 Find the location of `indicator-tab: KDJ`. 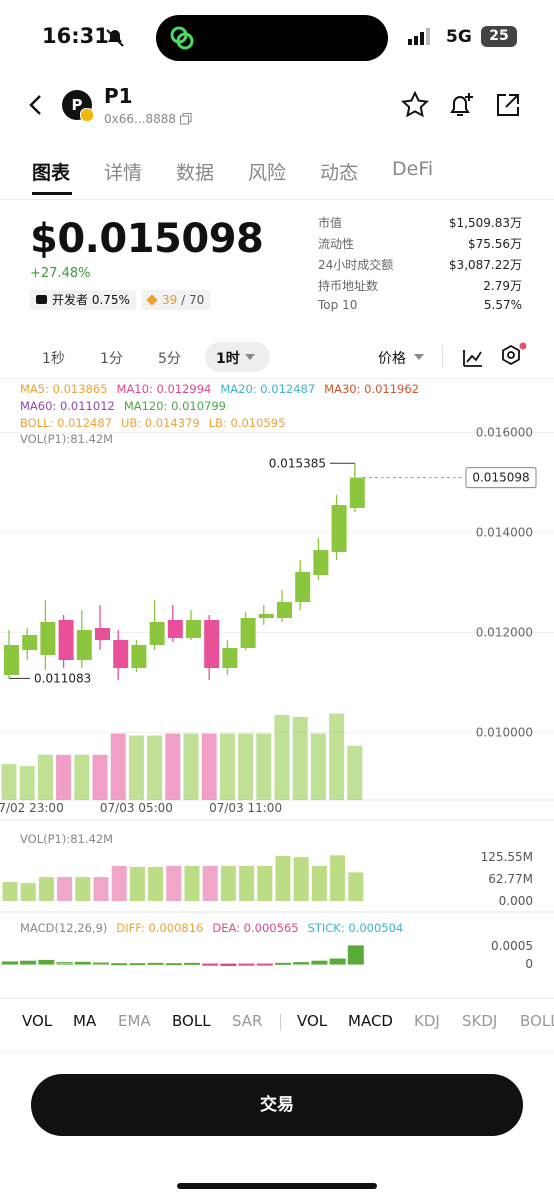

indicator-tab: KDJ is located at coordinates (427, 1021).